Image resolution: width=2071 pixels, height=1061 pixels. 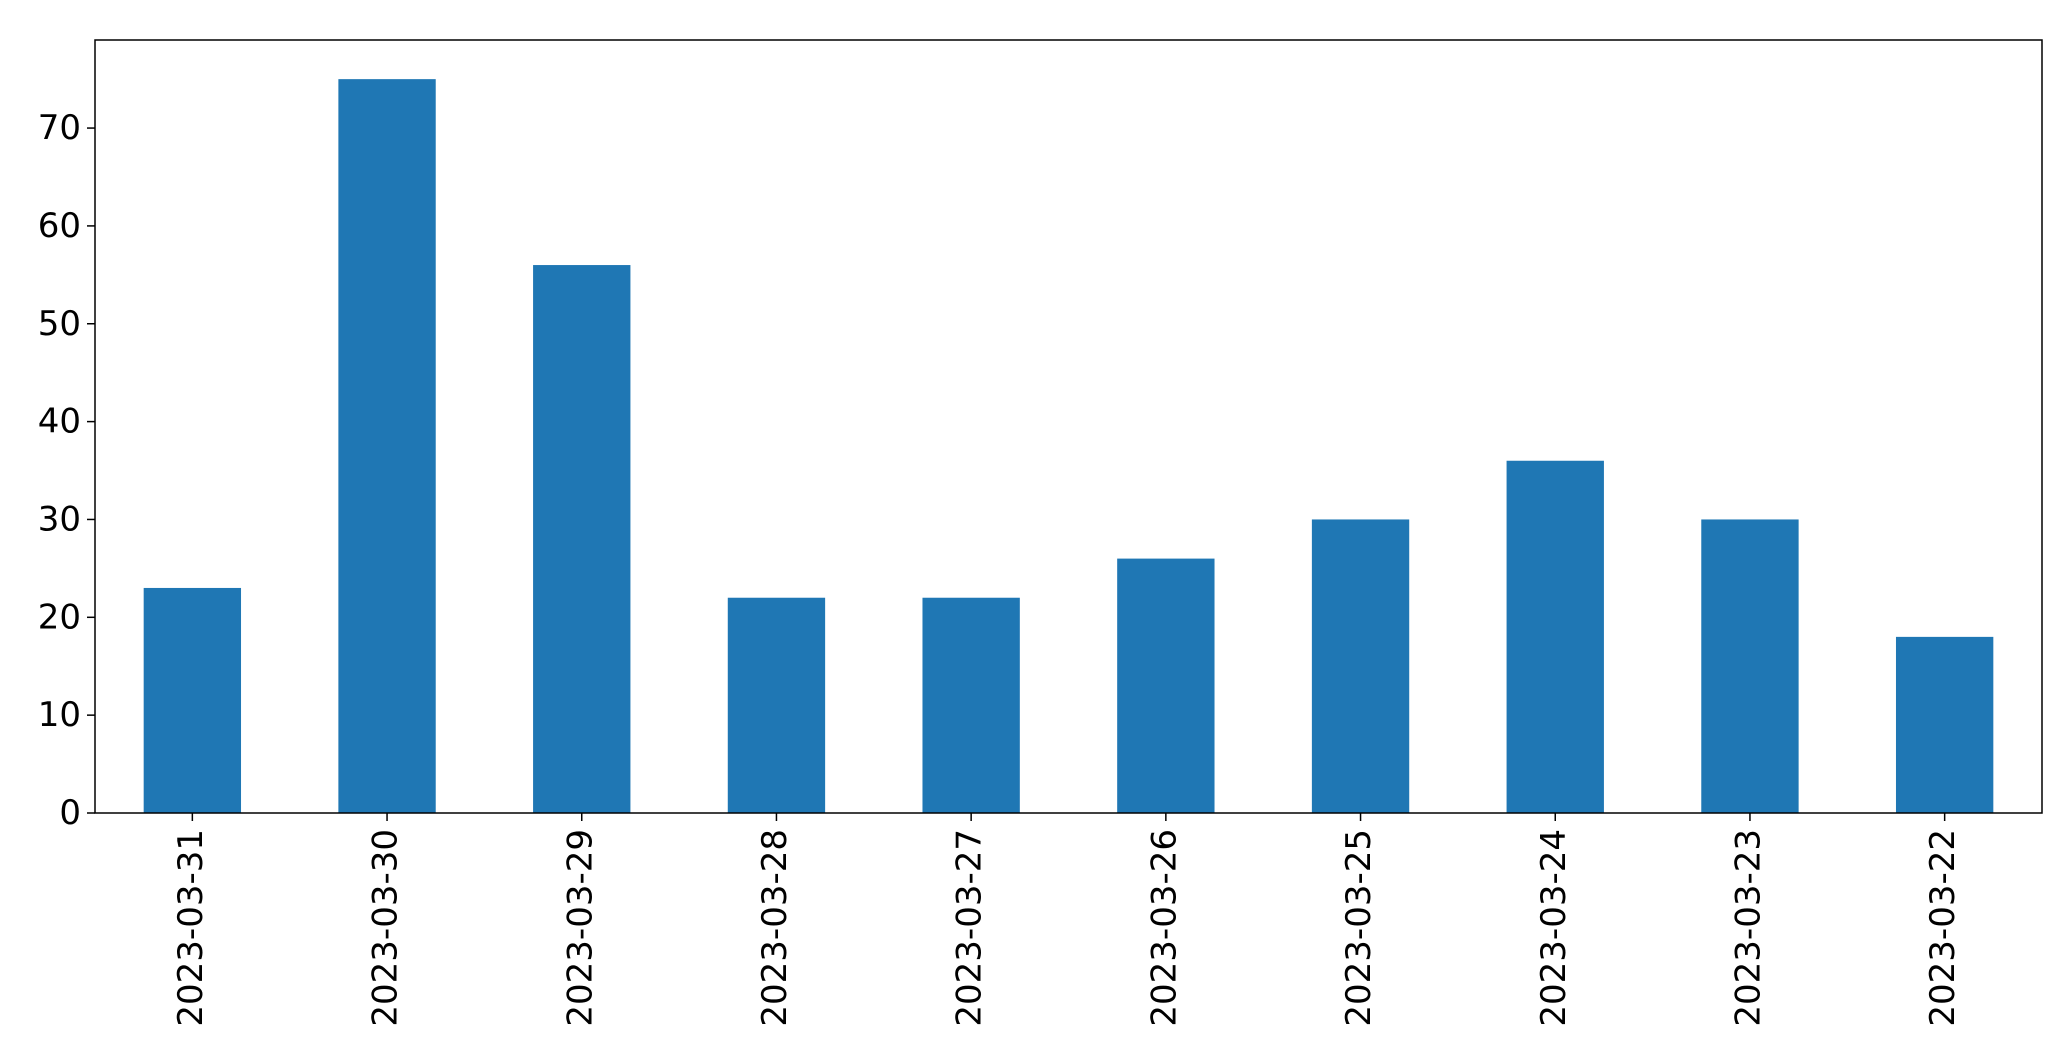 I want to click on x-tick-label: 2023-03-26, so click(x=1164, y=928).